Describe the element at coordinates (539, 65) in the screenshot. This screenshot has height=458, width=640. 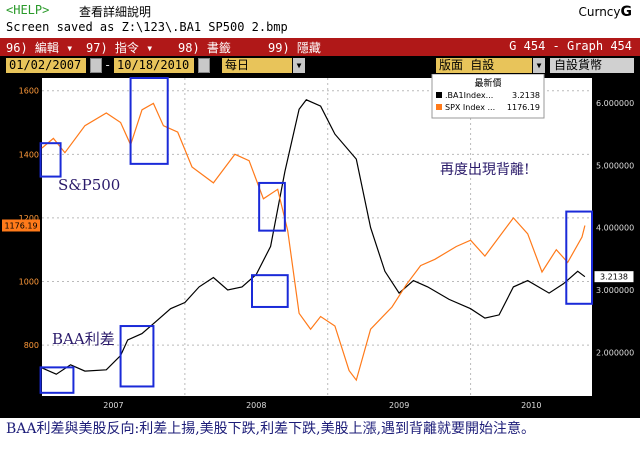
I see `layout-chevron-down-icon: ▼` at that location.